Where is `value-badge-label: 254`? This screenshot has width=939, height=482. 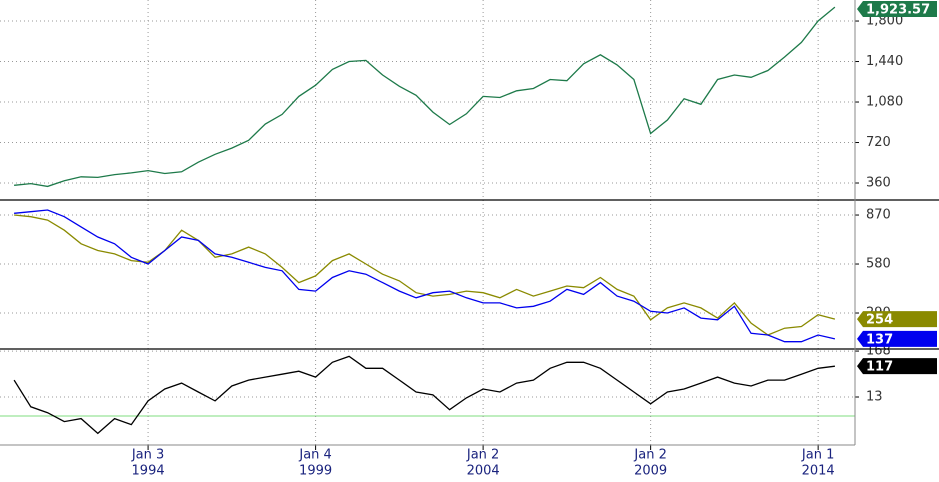 value-badge-label: 254 is located at coordinates (879, 320).